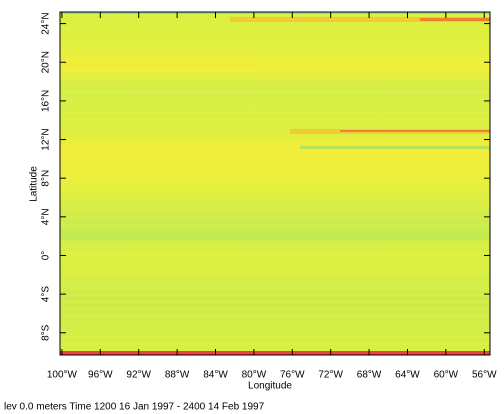 The image size is (504, 414). What do you see at coordinates (46, 294) in the screenshot?
I see `y-tick-label: 4°S` at bounding box center [46, 294].